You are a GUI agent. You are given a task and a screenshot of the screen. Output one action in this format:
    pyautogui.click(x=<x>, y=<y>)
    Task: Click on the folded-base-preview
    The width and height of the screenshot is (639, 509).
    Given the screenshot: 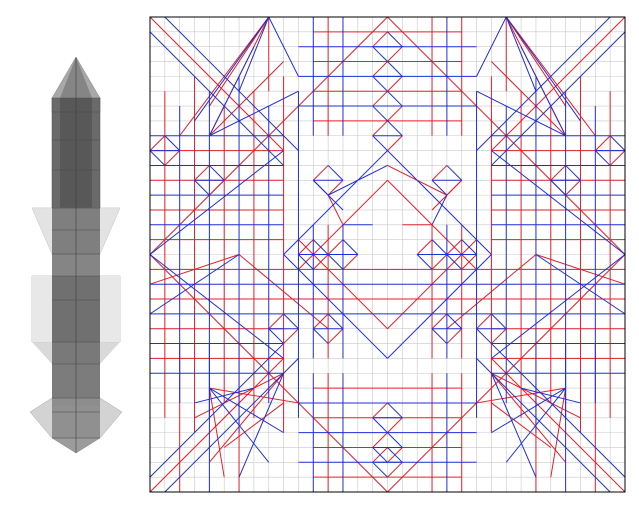 What is the action you would take?
    pyautogui.click(x=76, y=255)
    